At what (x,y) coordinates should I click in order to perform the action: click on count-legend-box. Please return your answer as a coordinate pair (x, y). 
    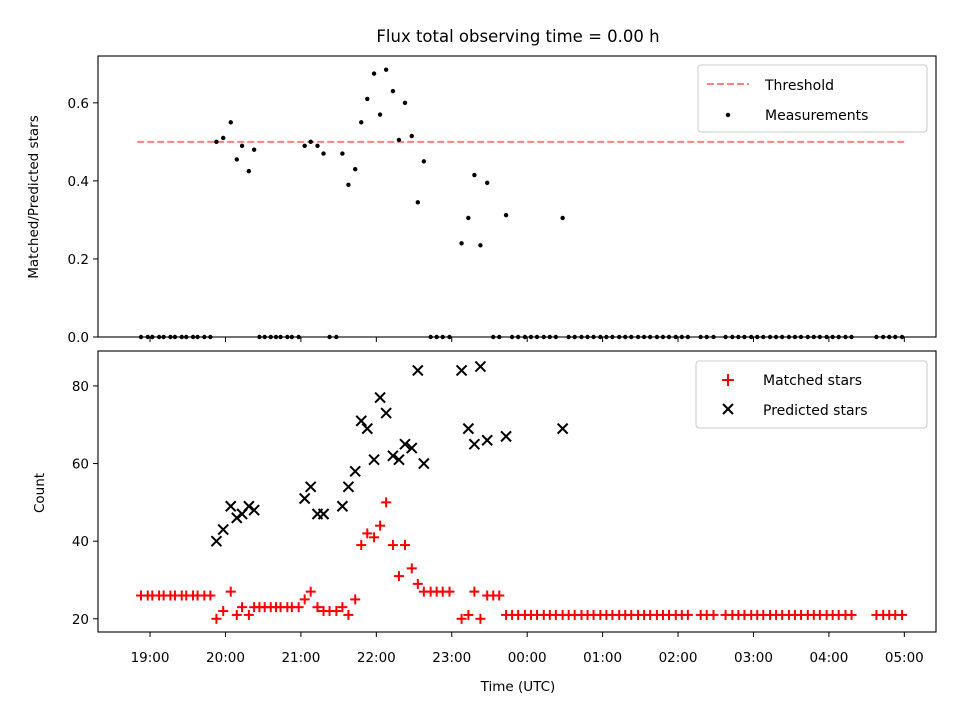
    Looking at the image, I should click on (811, 394).